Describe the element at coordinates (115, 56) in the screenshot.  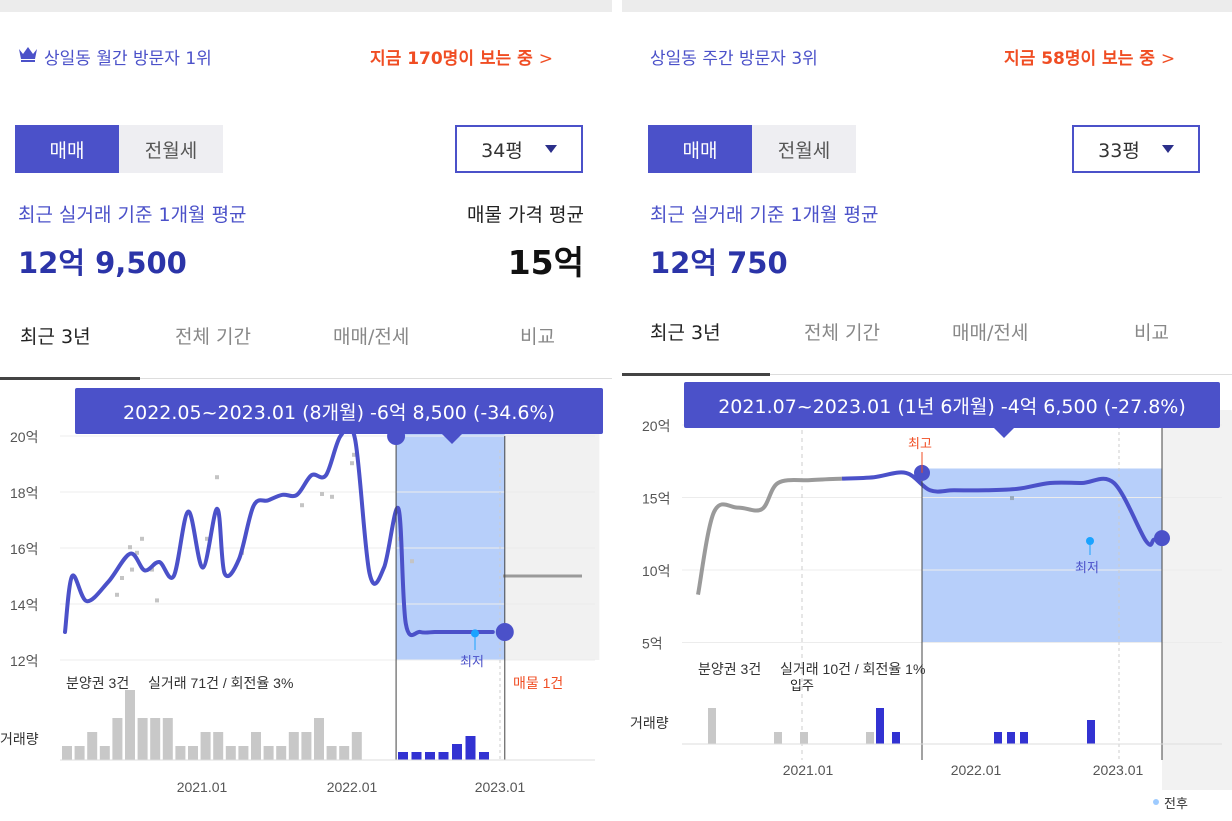
I see `visitor-rank: 상일동 월간 방문자 1위` at that location.